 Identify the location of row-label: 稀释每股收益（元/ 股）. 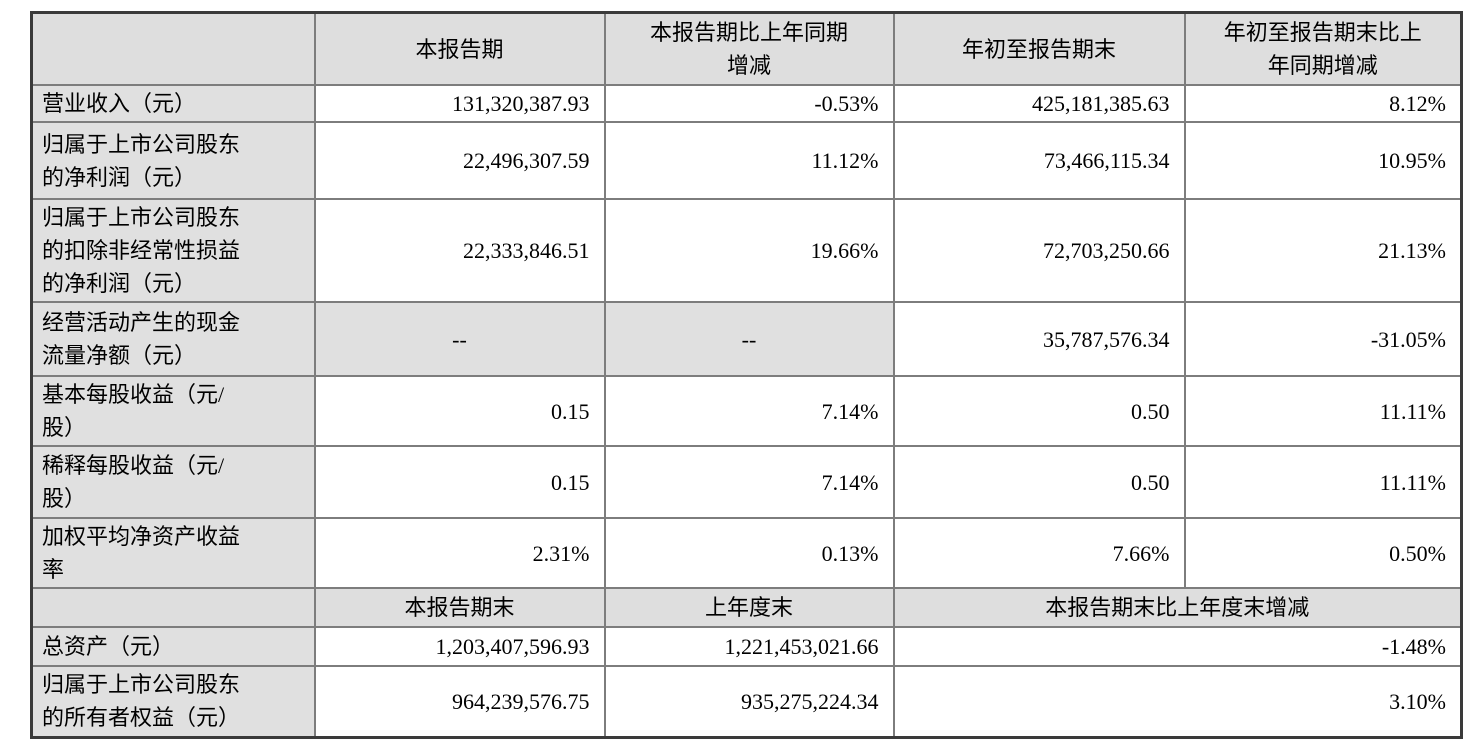
(173, 482).